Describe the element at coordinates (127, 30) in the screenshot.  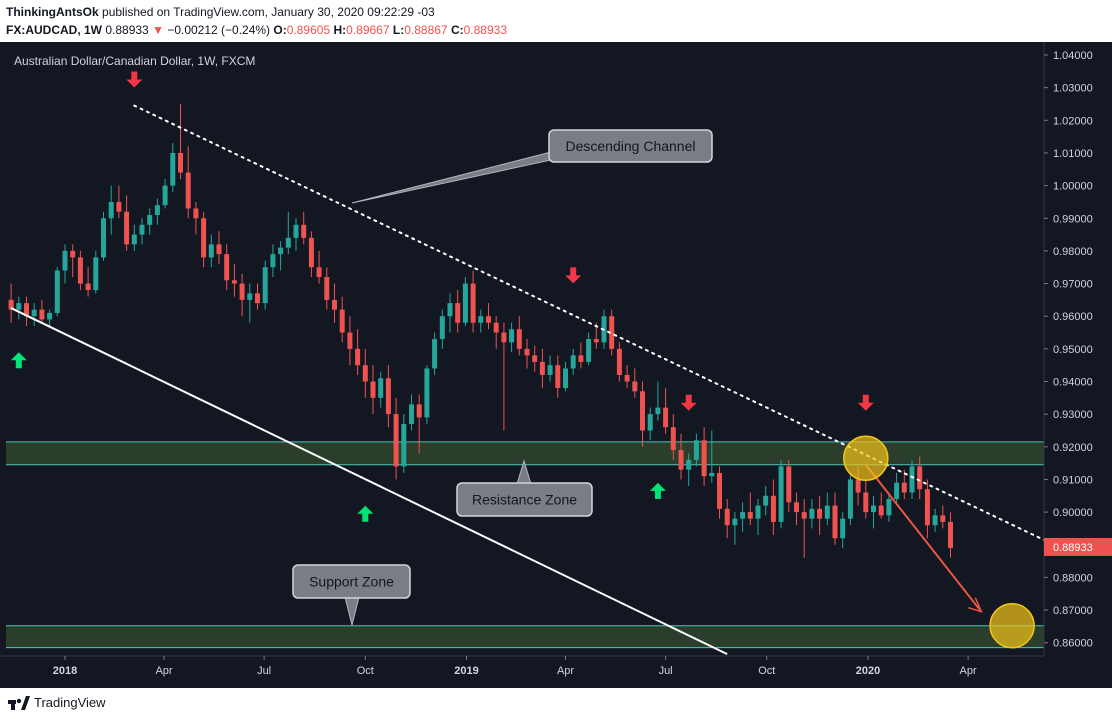
I see `last-price: 0.88933` at that location.